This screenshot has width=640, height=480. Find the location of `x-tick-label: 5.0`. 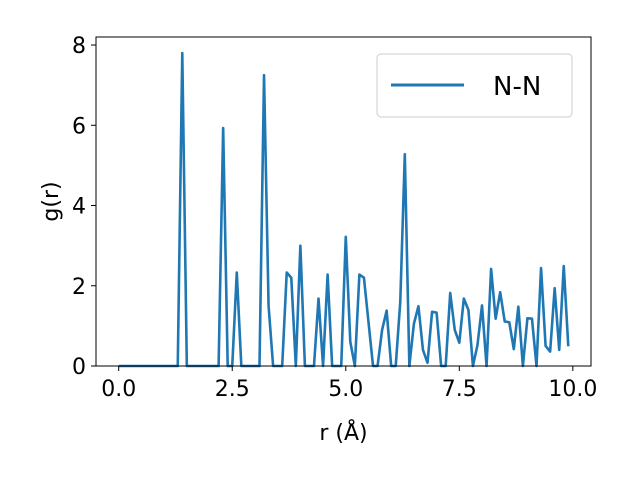

x-tick-label: 5.0 is located at coordinates (345, 389).